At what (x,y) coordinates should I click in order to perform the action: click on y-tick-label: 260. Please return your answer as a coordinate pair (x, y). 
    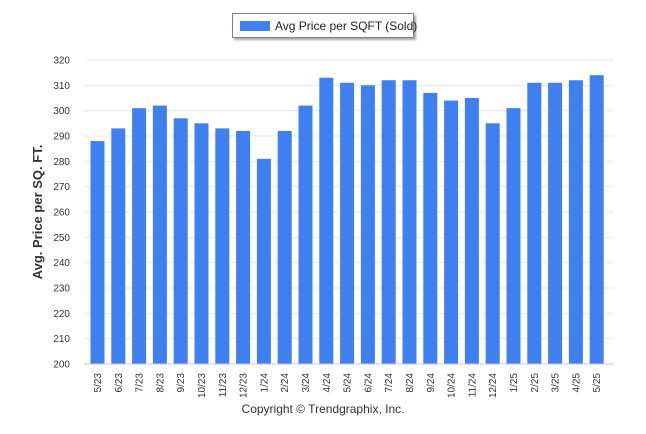
    Looking at the image, I should click on (61, 213).